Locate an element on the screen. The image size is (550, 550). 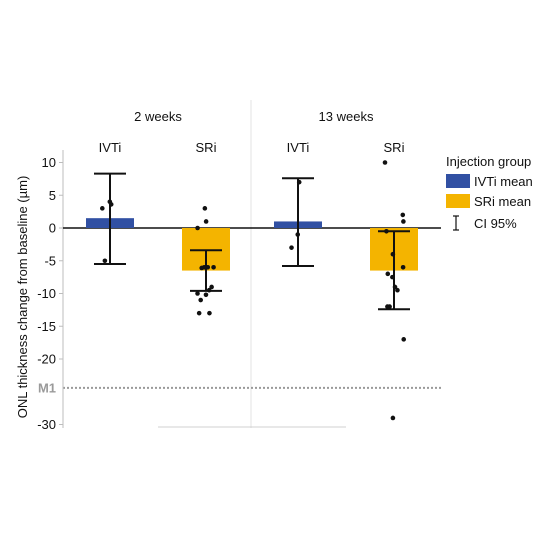
bars-layer is located at coordinates (252, 244).